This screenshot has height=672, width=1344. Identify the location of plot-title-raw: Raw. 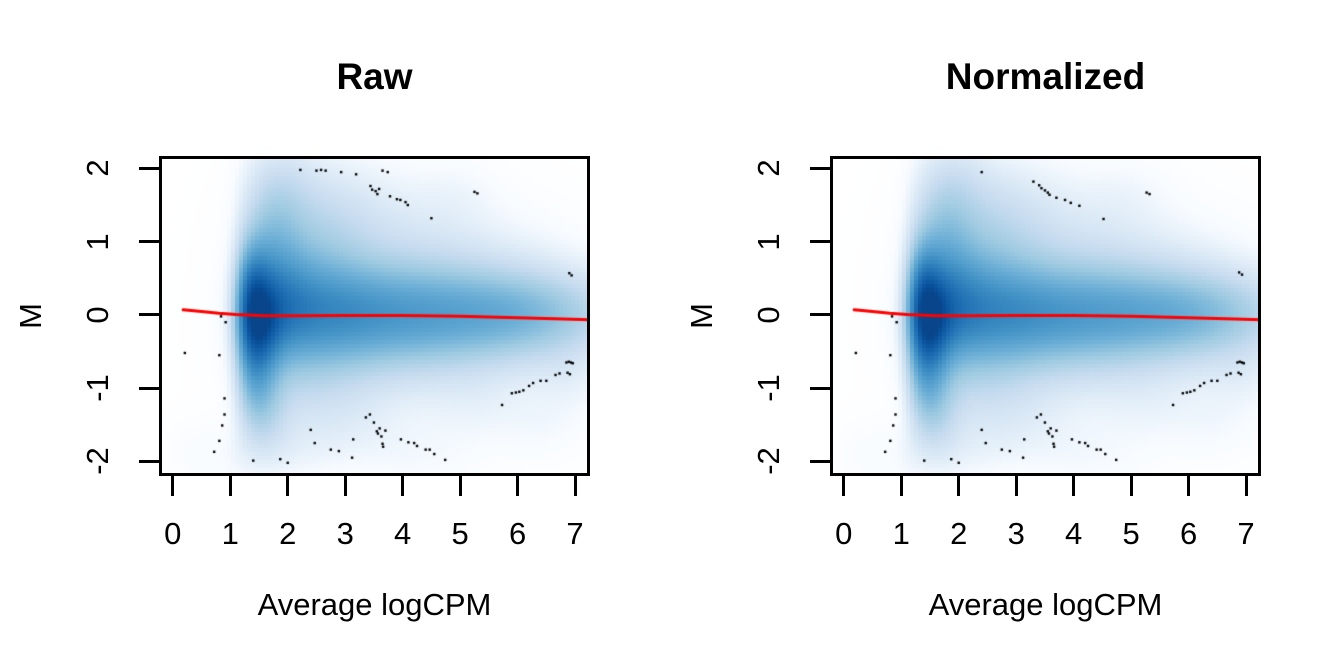
(374, 76).